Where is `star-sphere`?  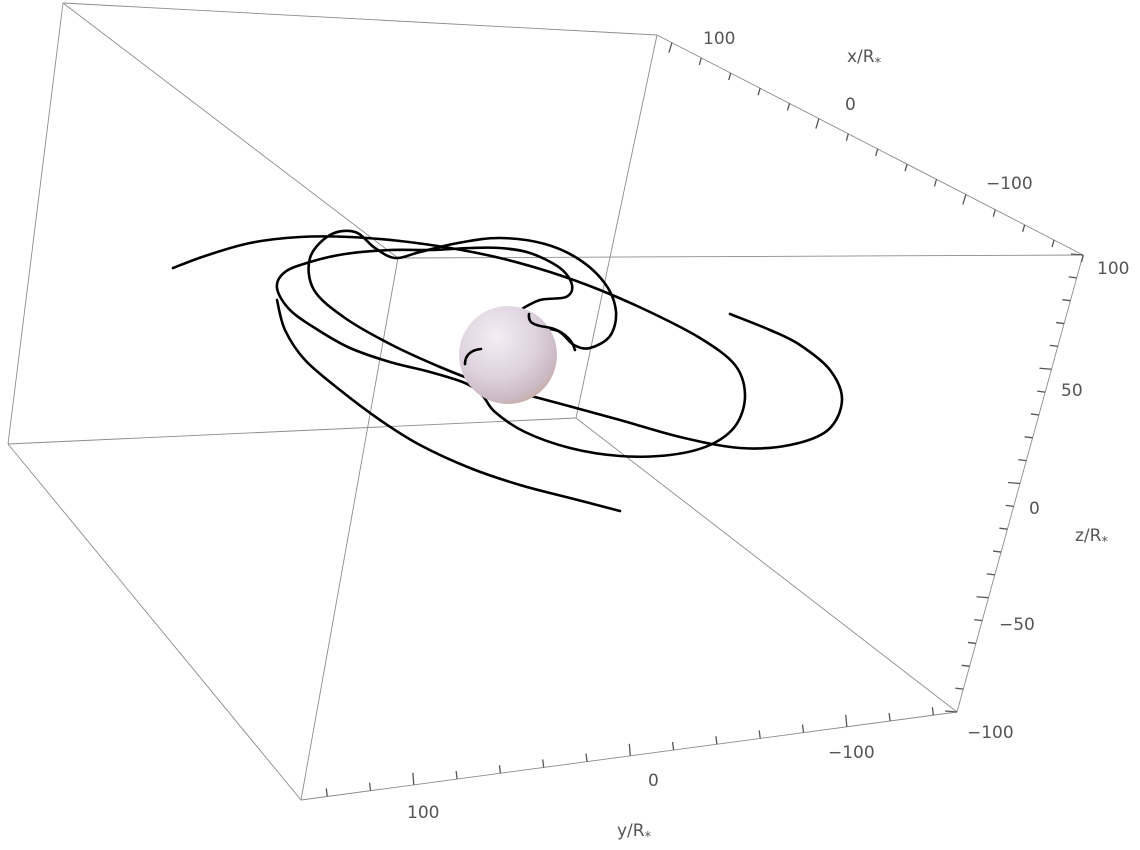 star-sphere is located at coordinates (508, 355).